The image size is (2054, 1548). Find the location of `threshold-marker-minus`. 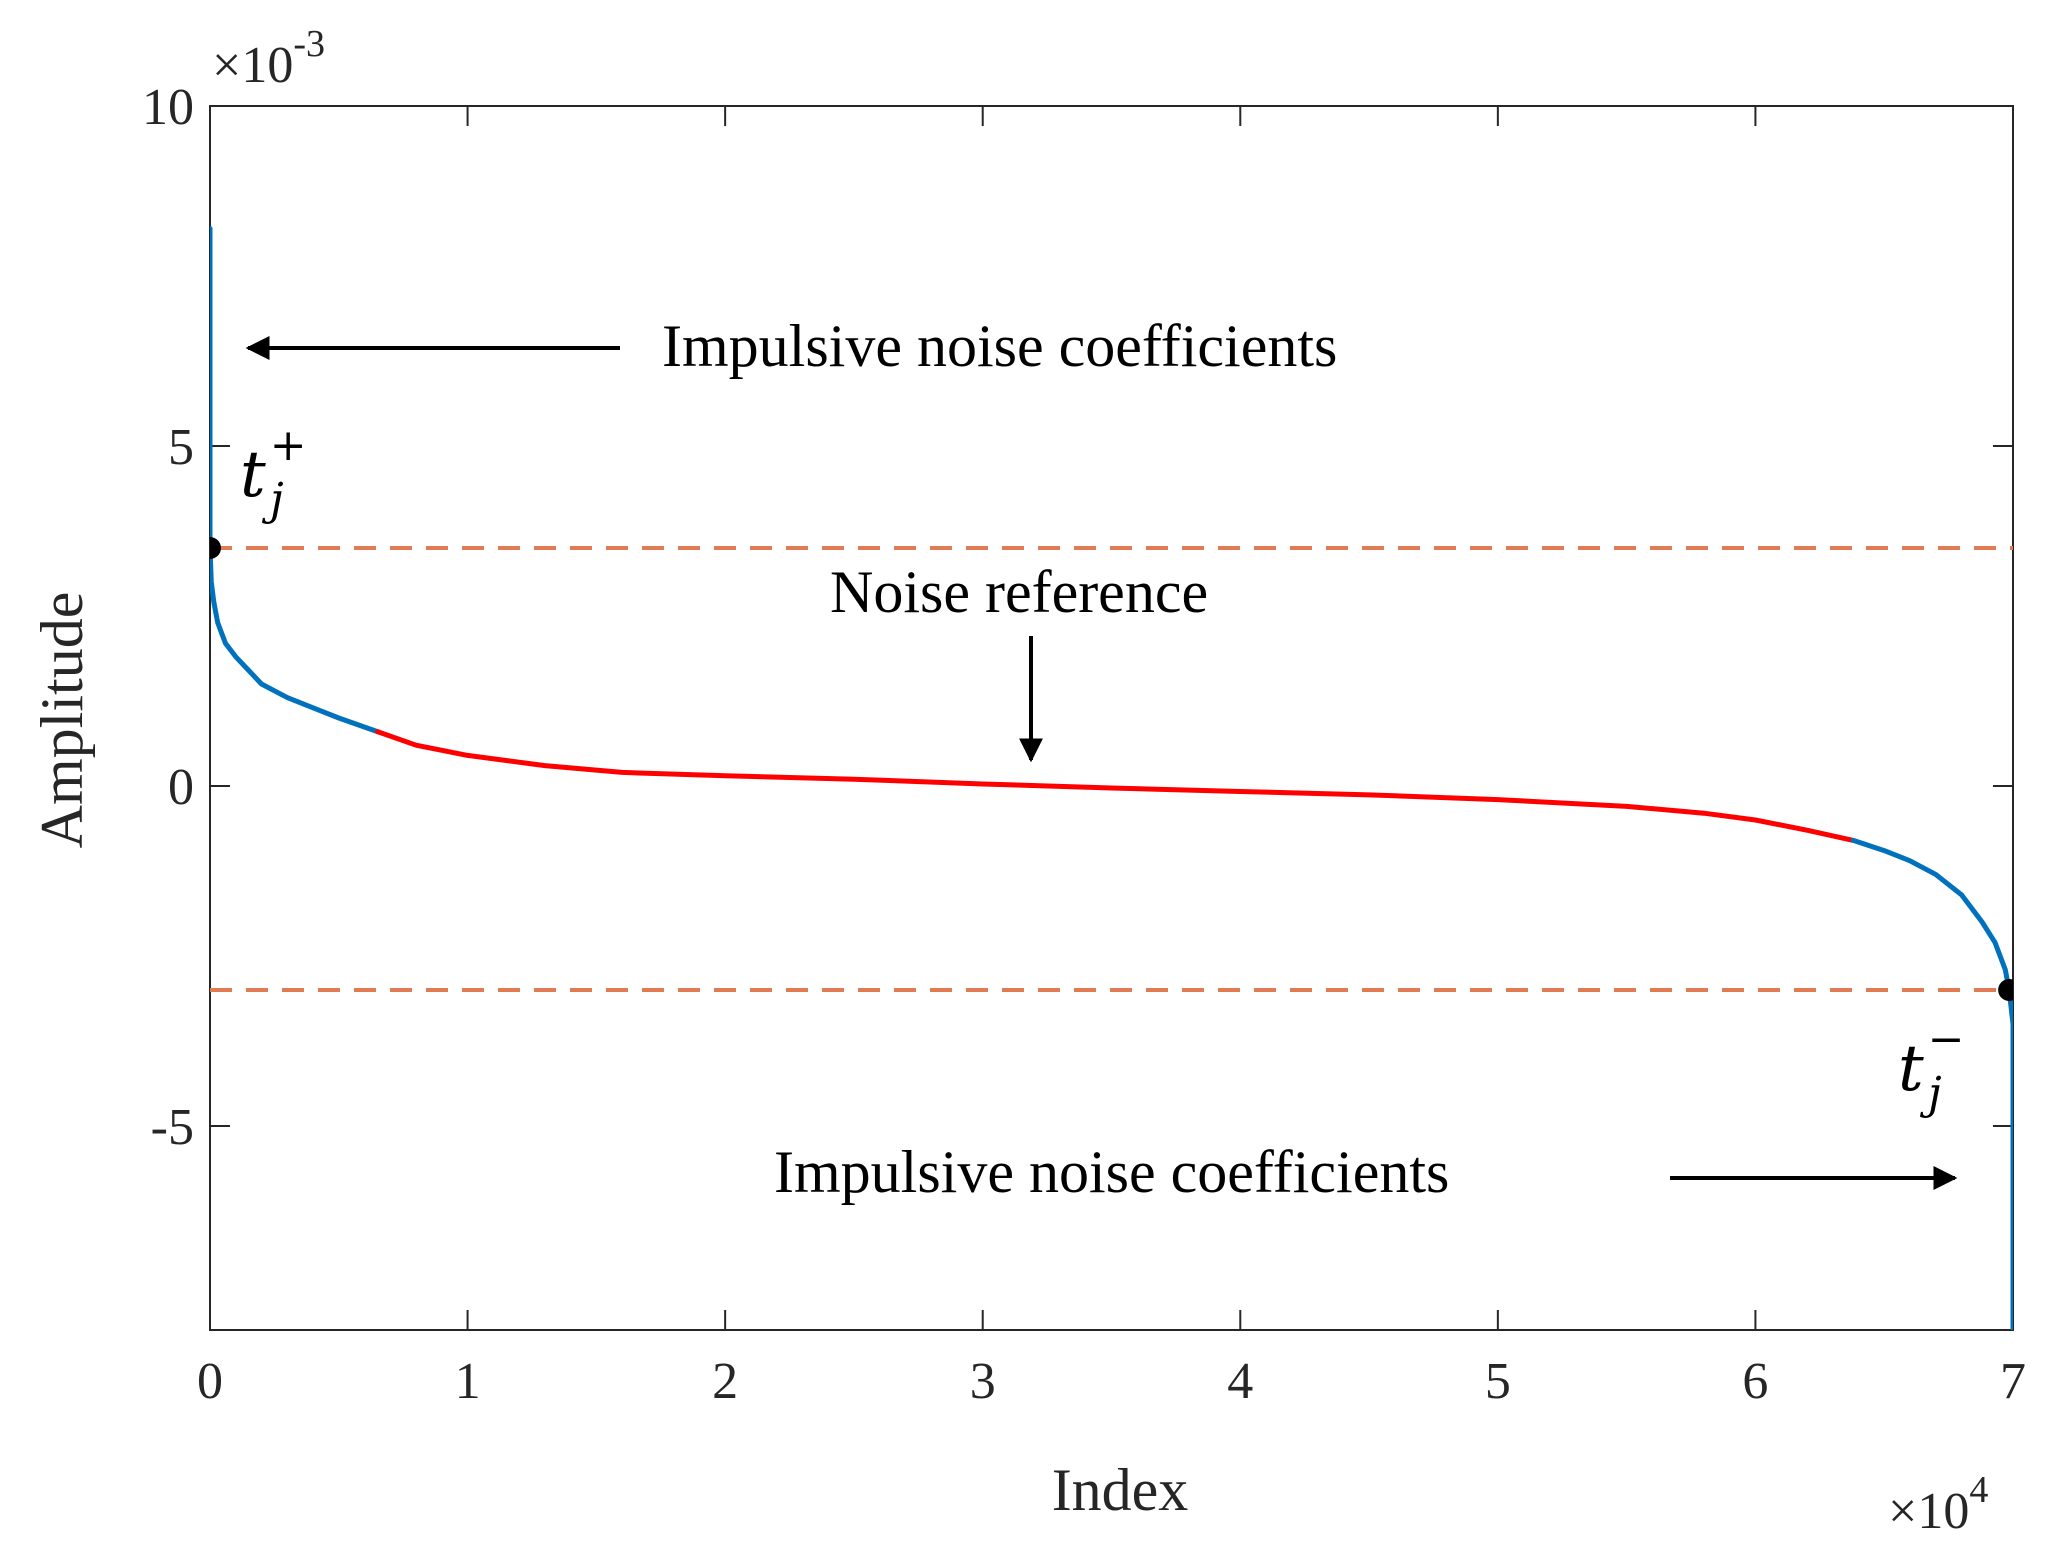

threshold-marker-minus is located at coordinates (2005, 990).